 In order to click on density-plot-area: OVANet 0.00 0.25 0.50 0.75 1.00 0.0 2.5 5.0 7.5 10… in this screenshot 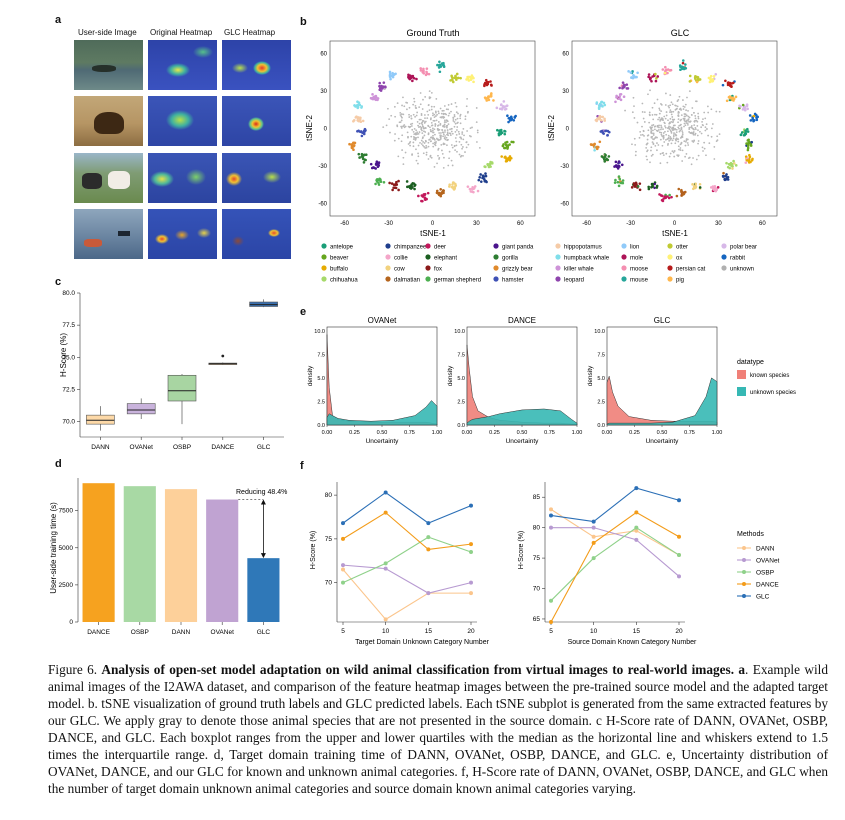, I will do `click(514, 380)`.